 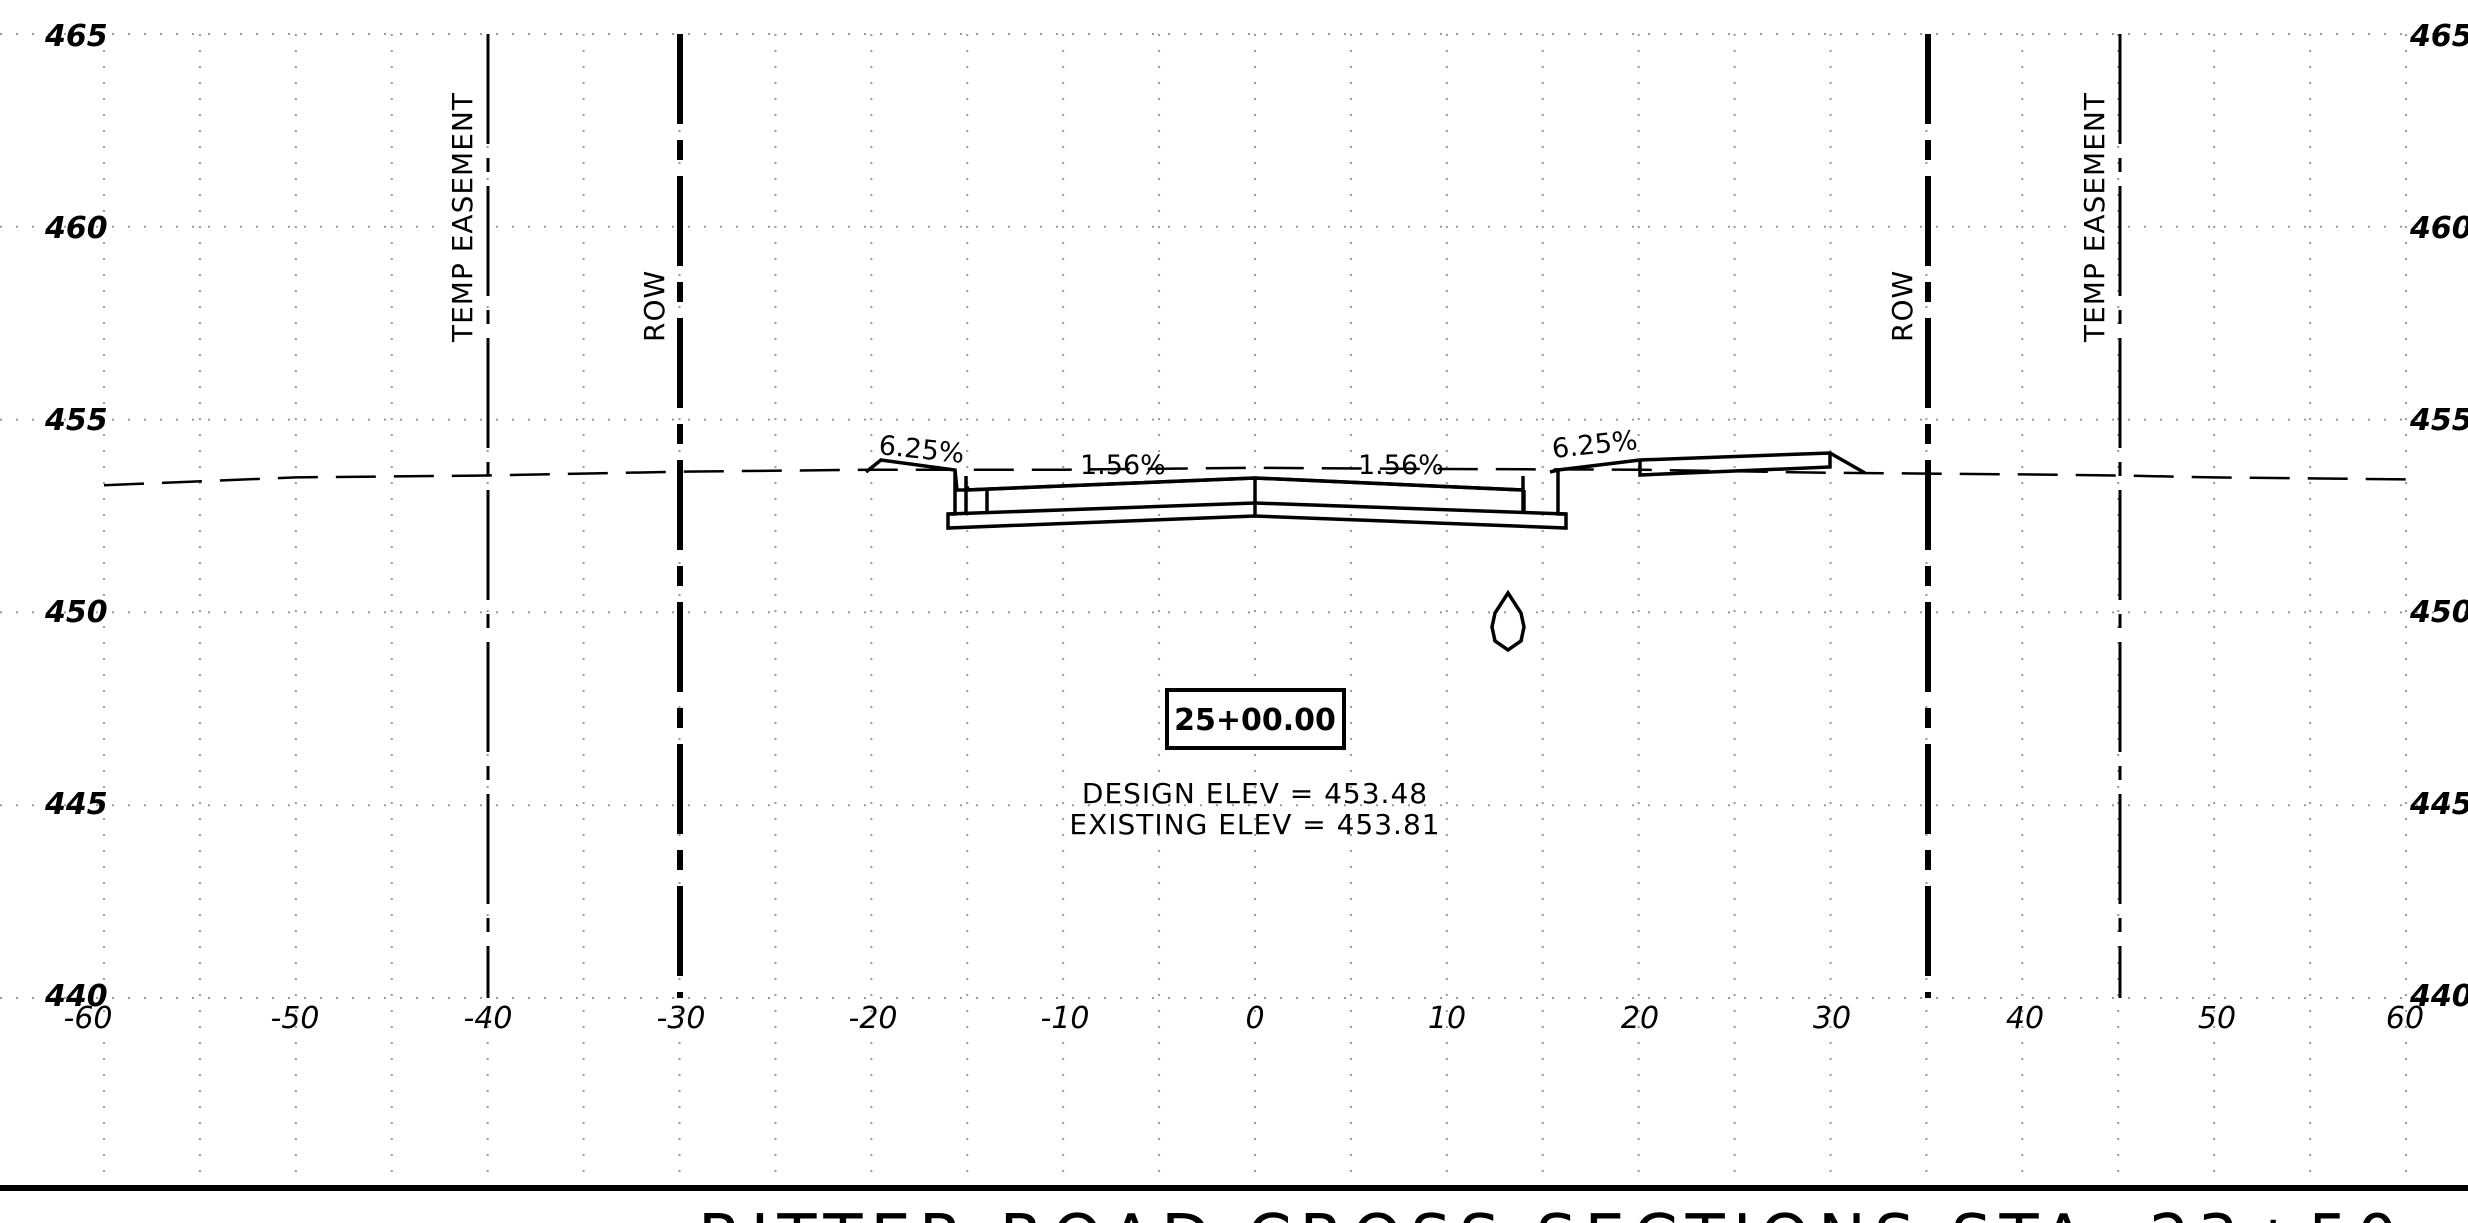 What do you see at coordinates (76, 612) in the screenshot?
I see `y-tick-left-450: 450` at bounding box center [76, 612].